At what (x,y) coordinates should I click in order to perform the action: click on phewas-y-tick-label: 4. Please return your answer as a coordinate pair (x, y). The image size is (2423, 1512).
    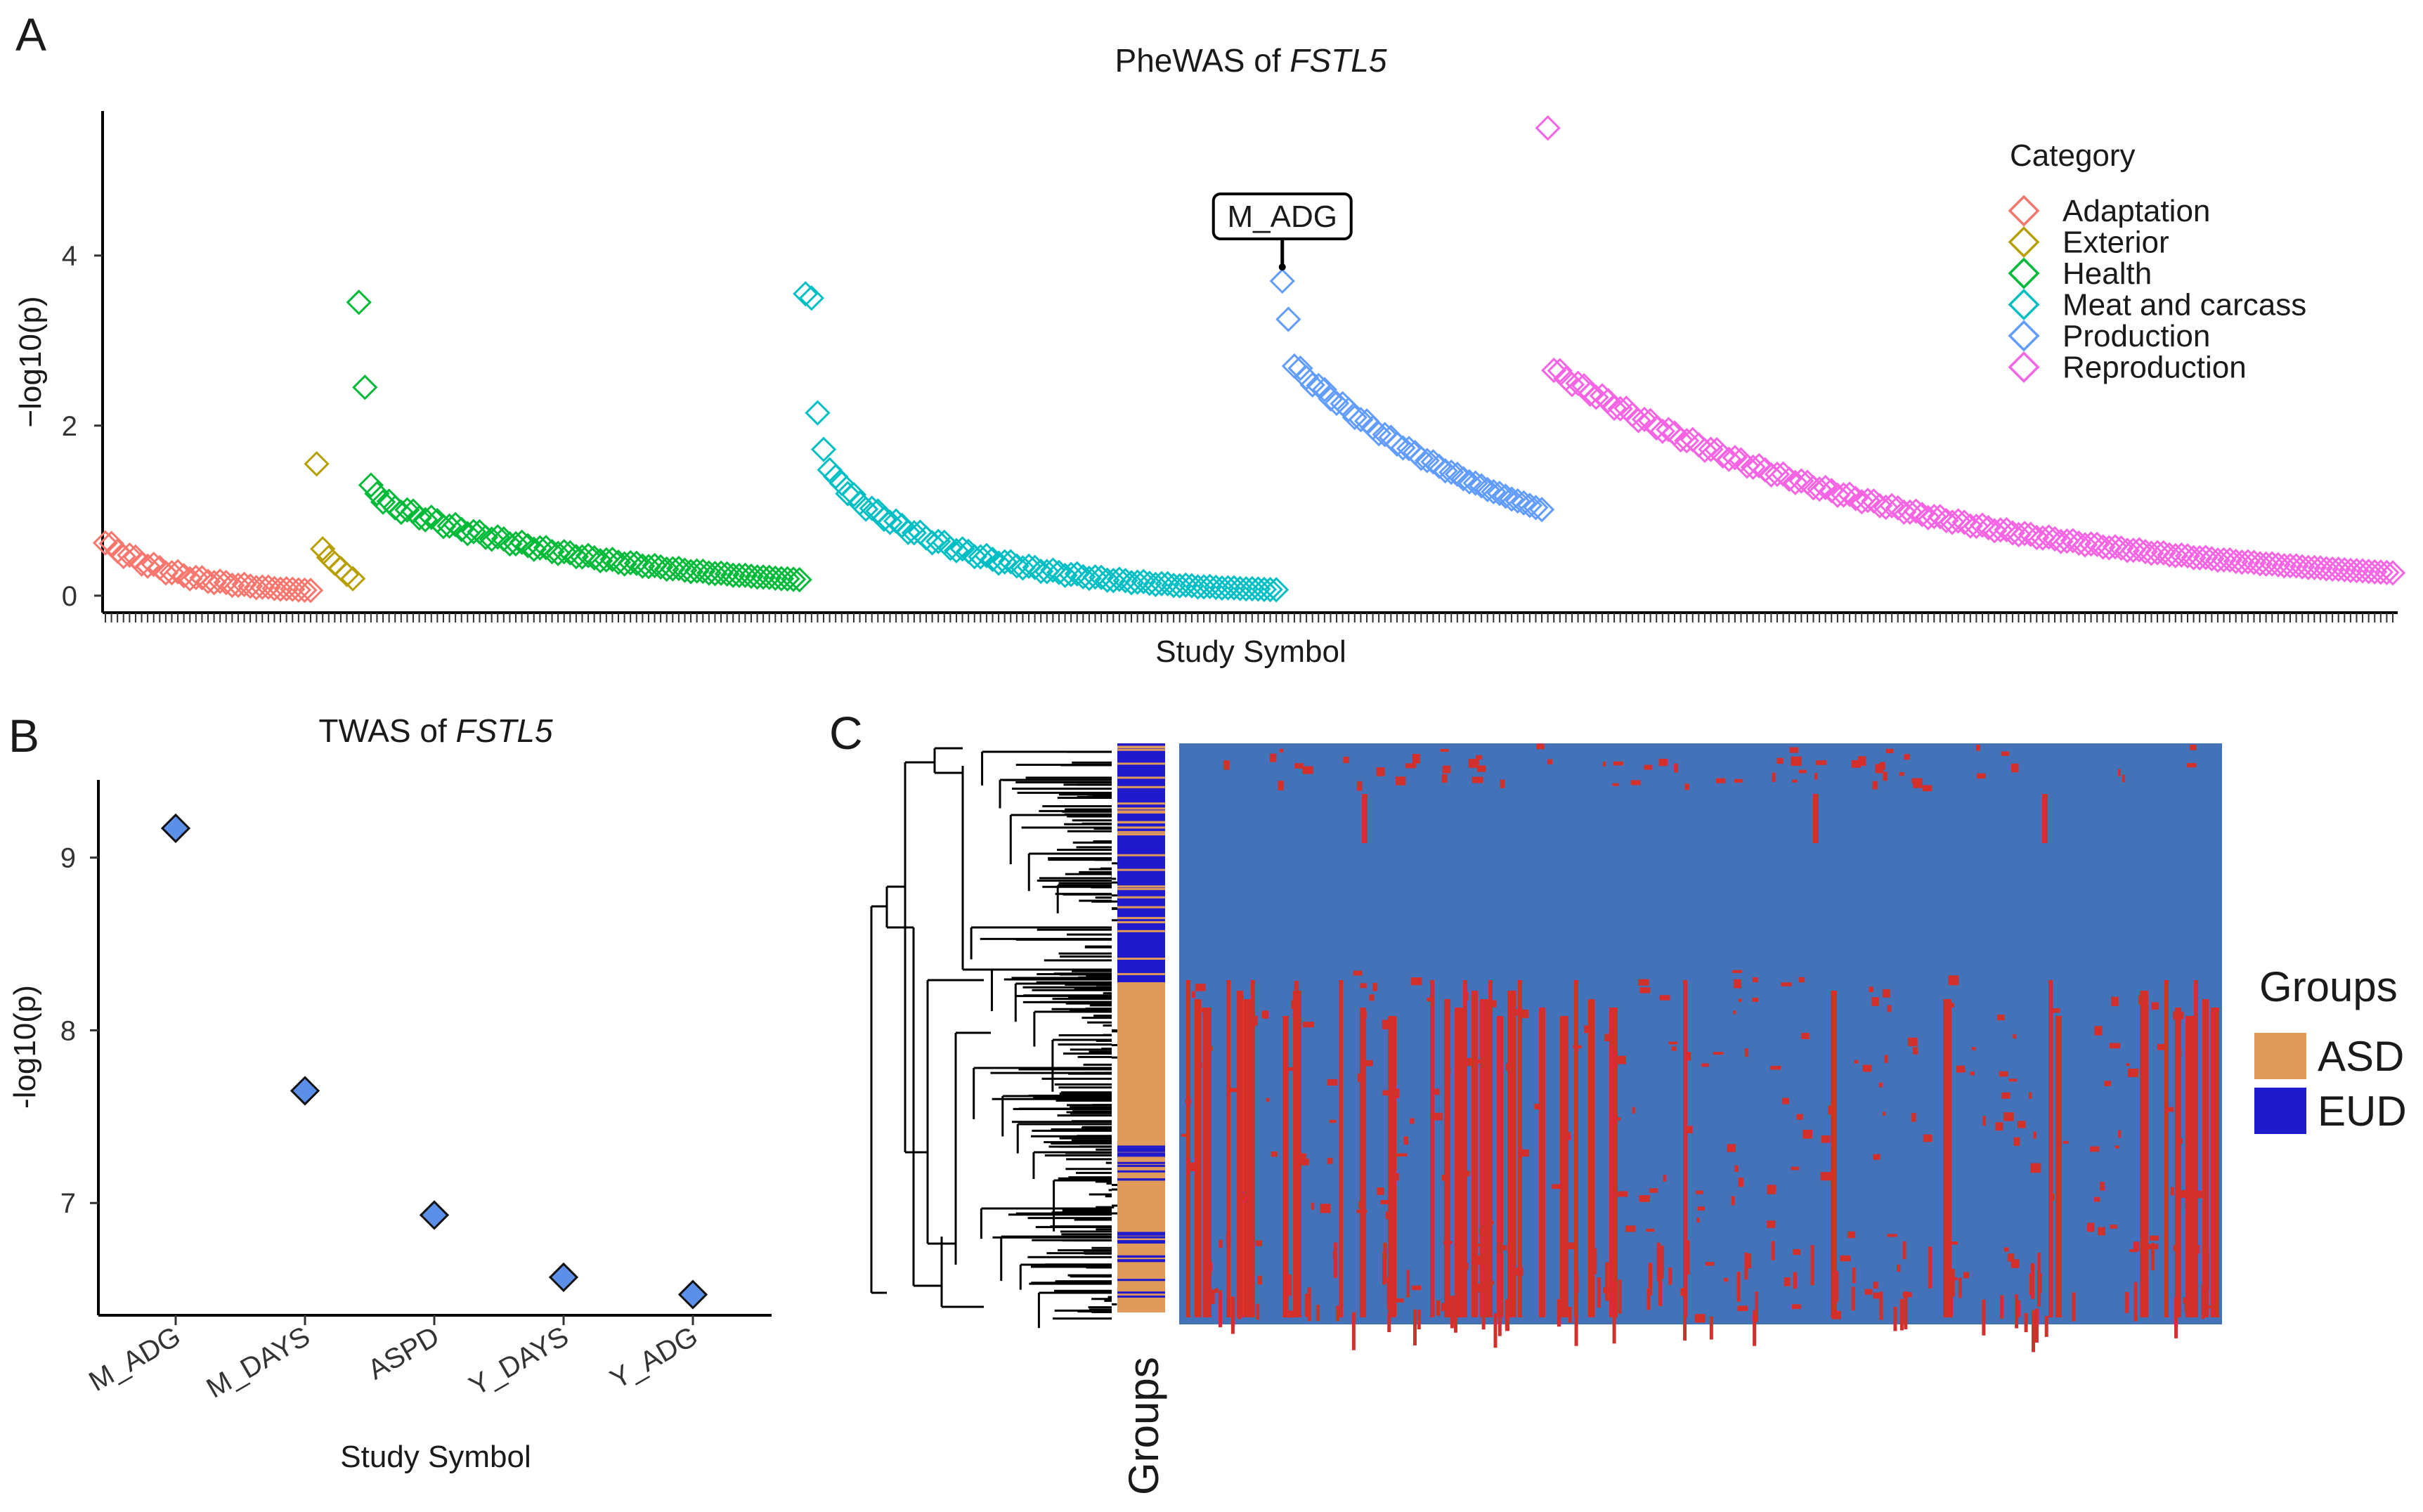
    Looking at the image, I should click on (69, 256).